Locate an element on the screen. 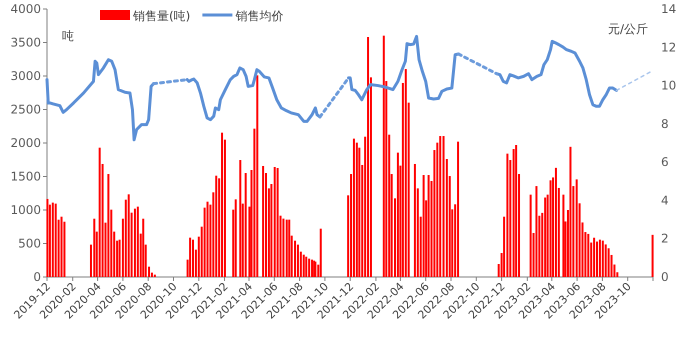 The width and height of the screenshot is (688, 340). y-tick-label: 2500 is located at coordinates (25, 109).